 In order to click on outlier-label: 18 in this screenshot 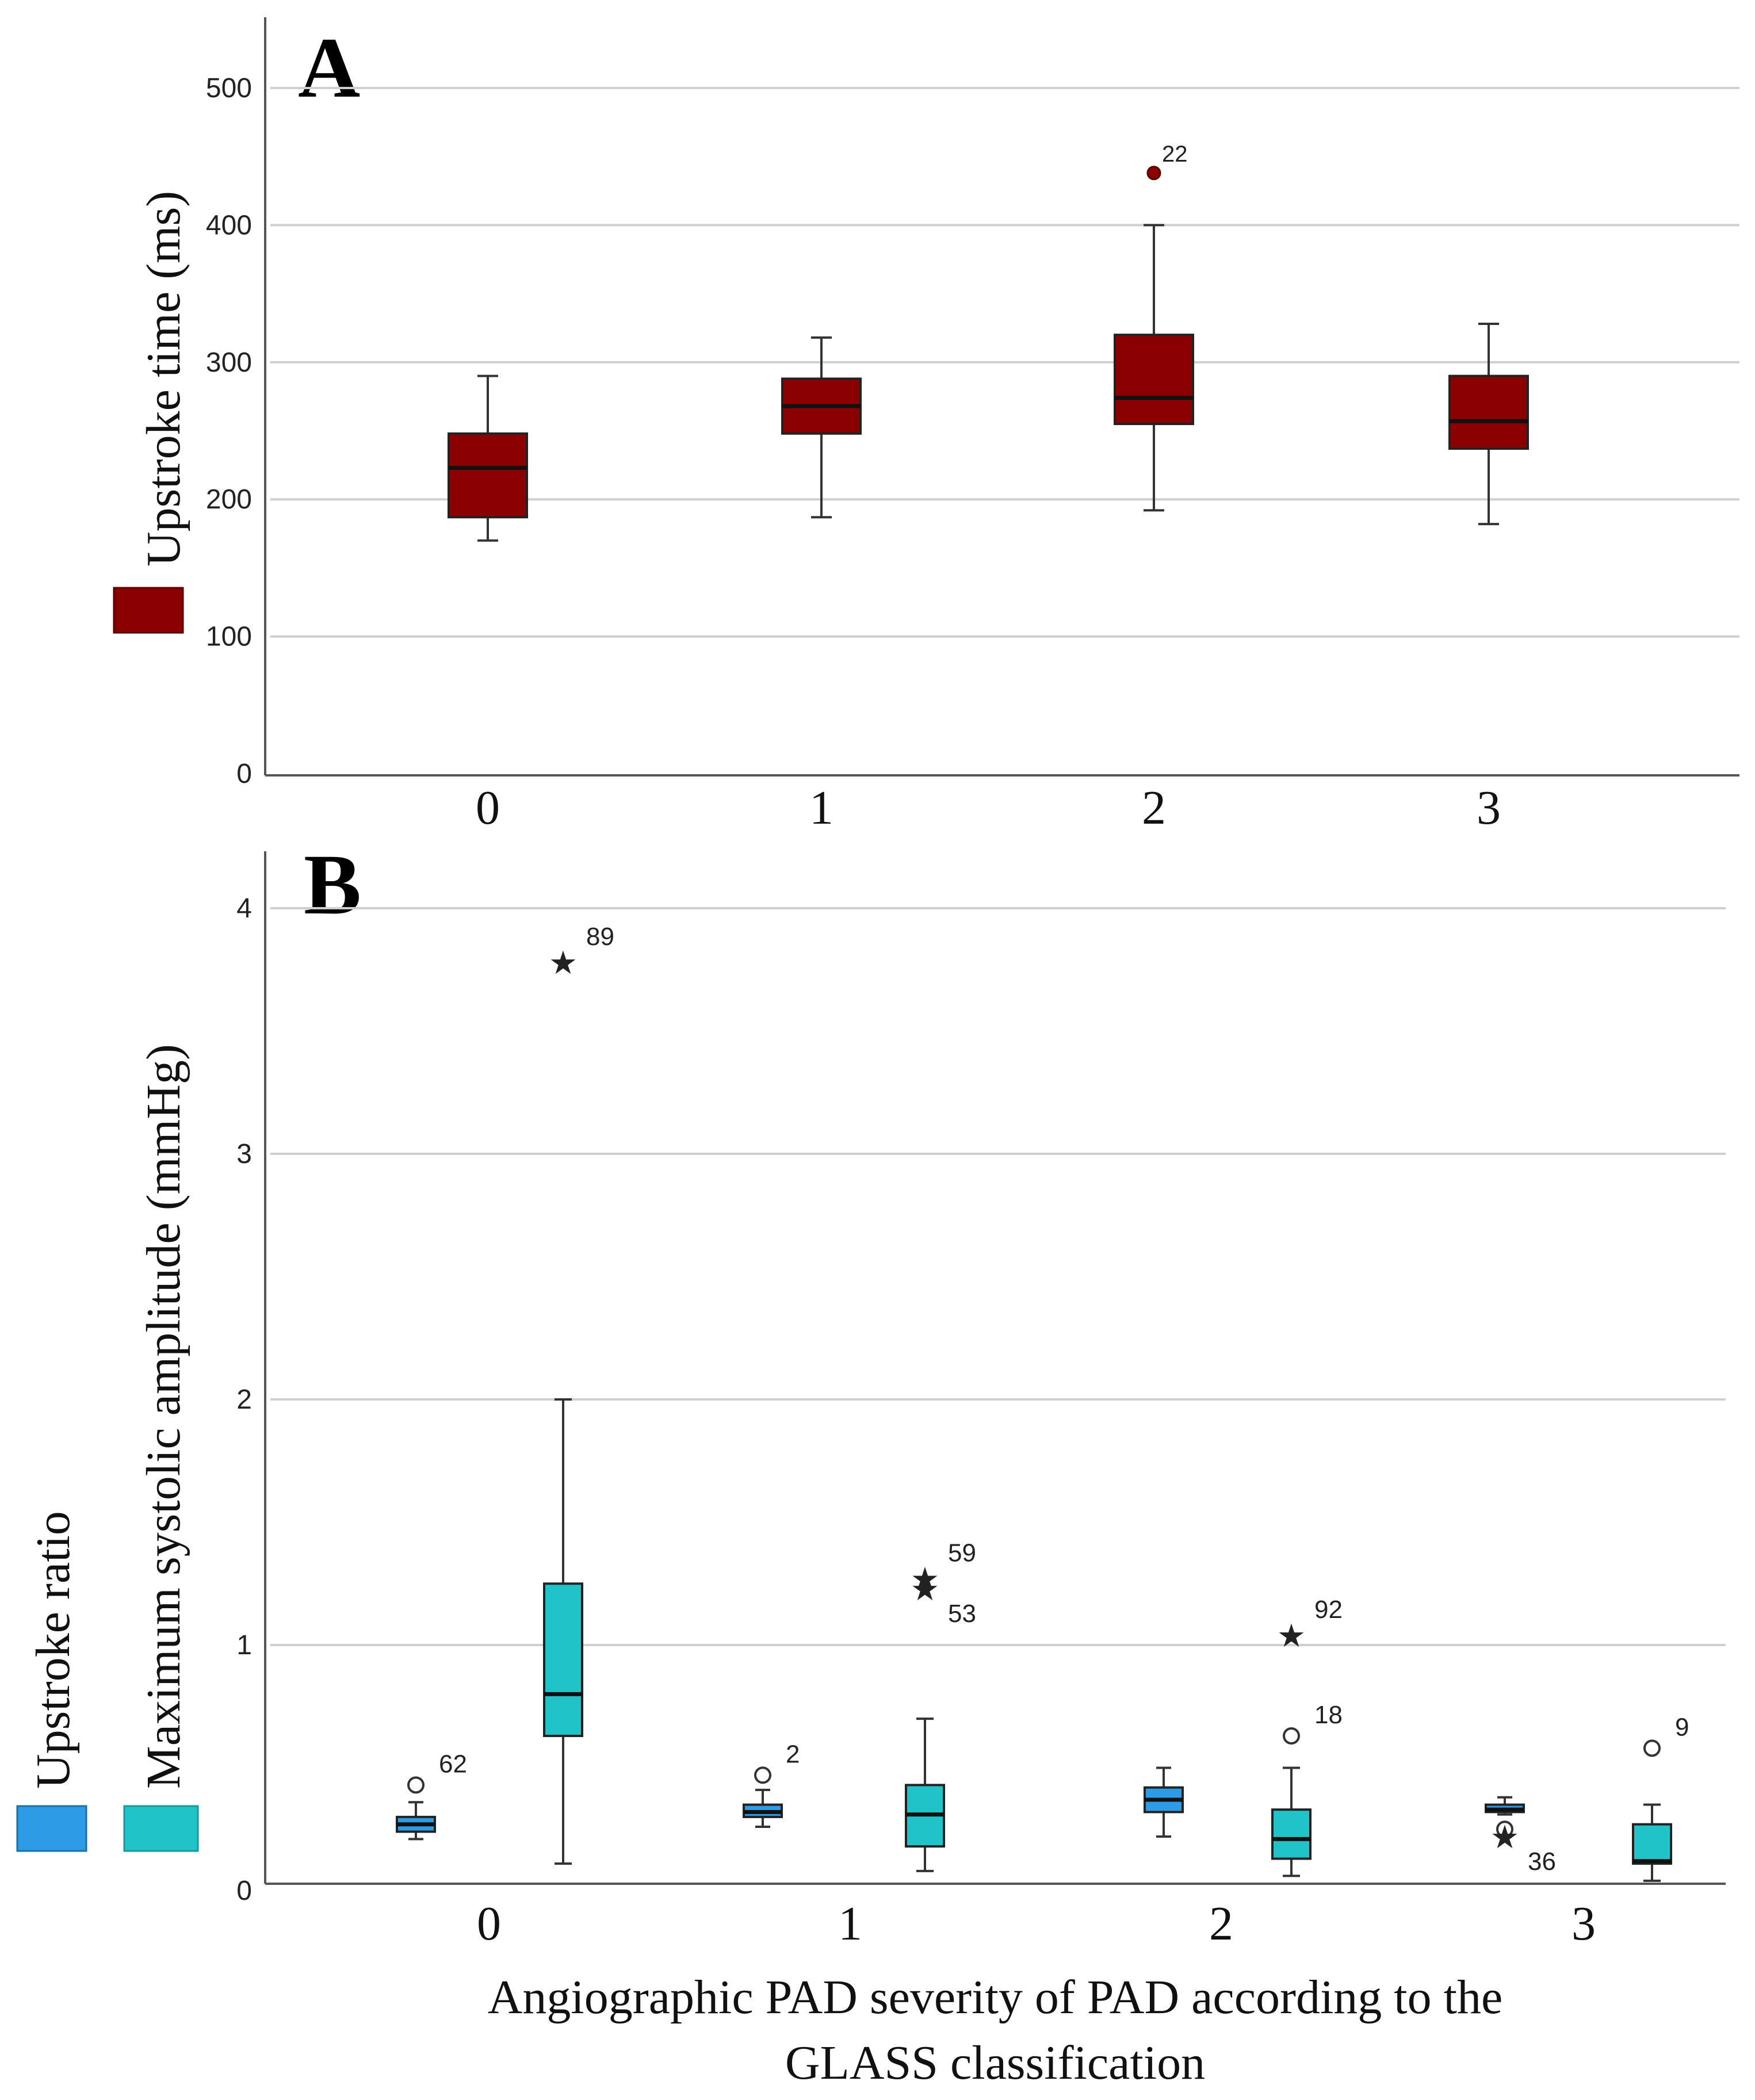, I will do `click(1329, 1715)`.